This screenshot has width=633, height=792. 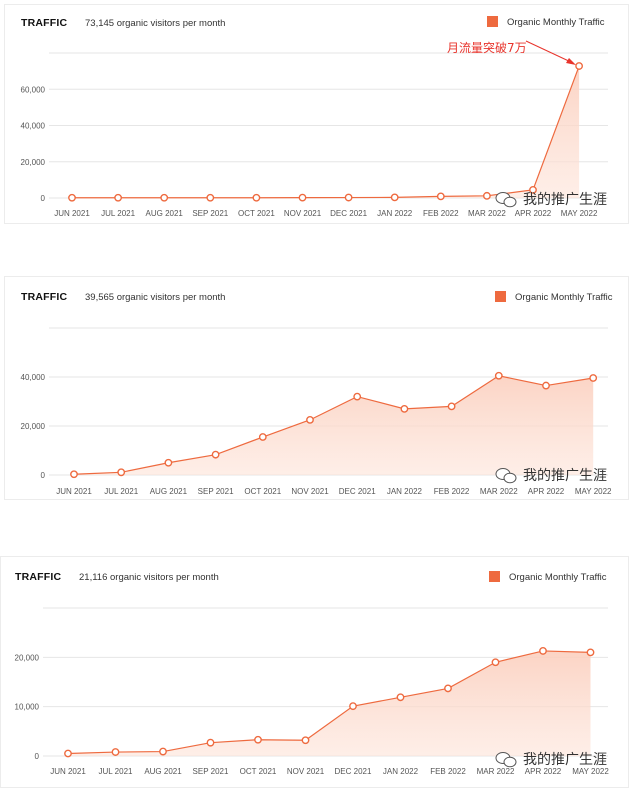 I want to click on y-axis-ticks: 0 10,000 20,000, so click(x=27, y=707).